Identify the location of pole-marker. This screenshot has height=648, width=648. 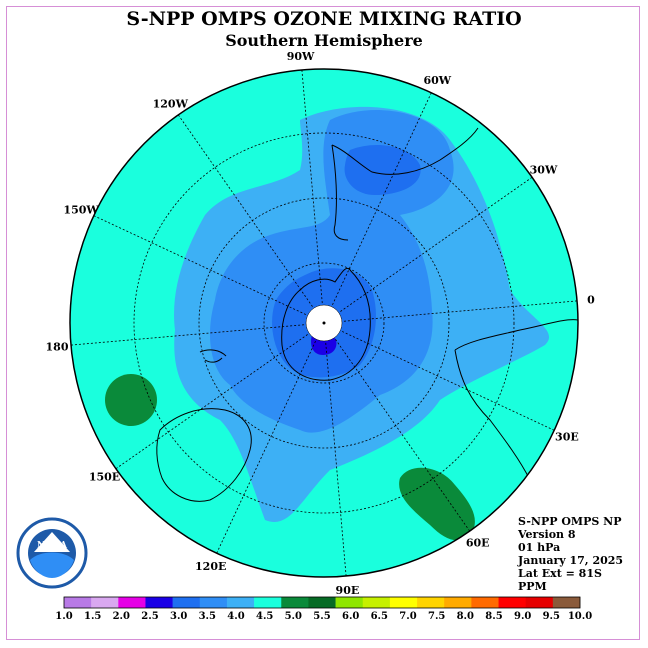
(324, 323).